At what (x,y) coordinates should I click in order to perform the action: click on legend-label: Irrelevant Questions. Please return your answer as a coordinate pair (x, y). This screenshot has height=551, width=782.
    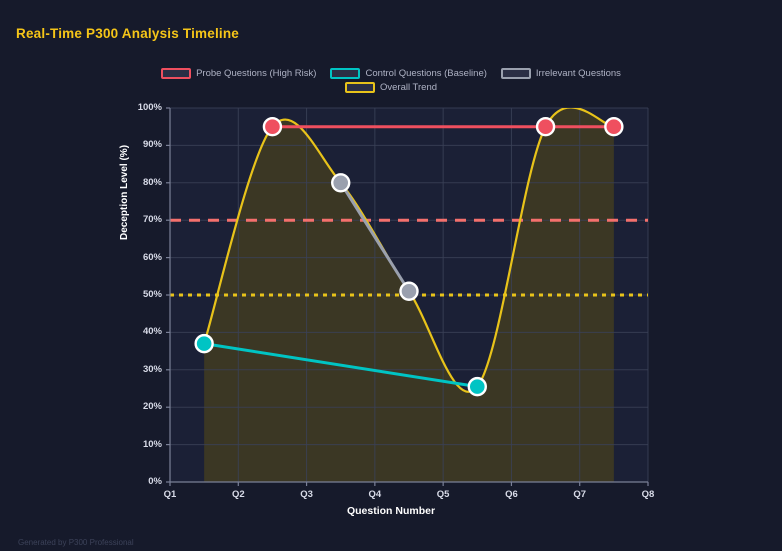
    Looking at the image, I should click on (578, 73).